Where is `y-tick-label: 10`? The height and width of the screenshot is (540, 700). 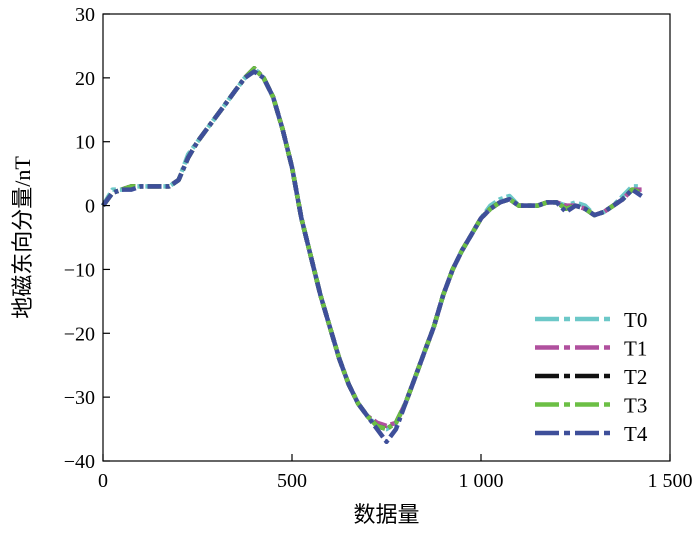 y-tick-label: 10 is located at coordinates (85, 143).